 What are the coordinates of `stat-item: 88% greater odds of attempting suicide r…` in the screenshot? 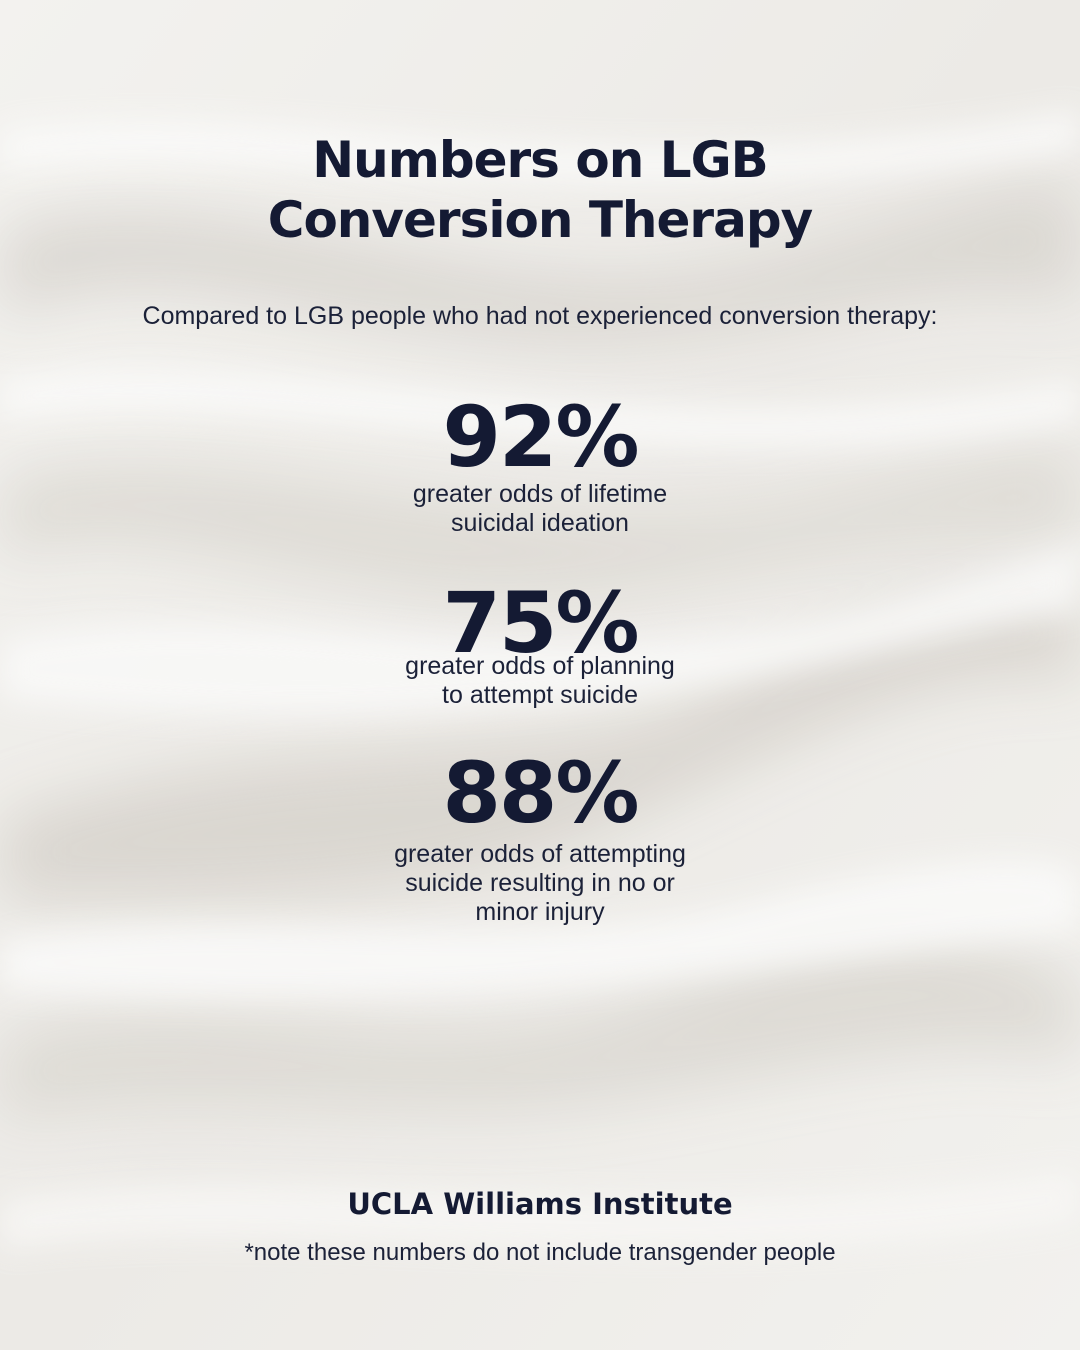 It's located at (540, 837).